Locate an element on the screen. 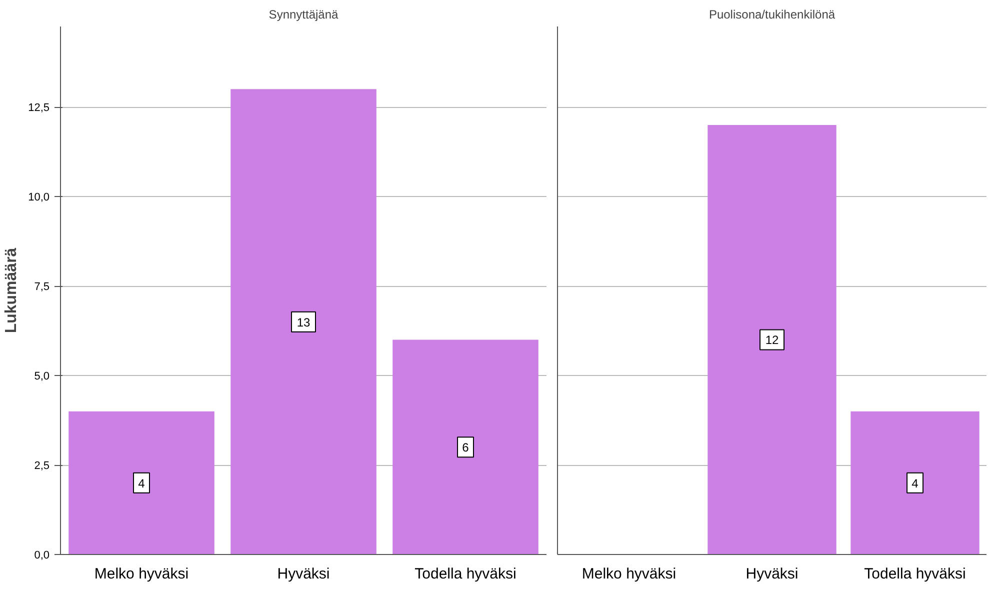  data-label: 13 is located at coordinates (303, 322).